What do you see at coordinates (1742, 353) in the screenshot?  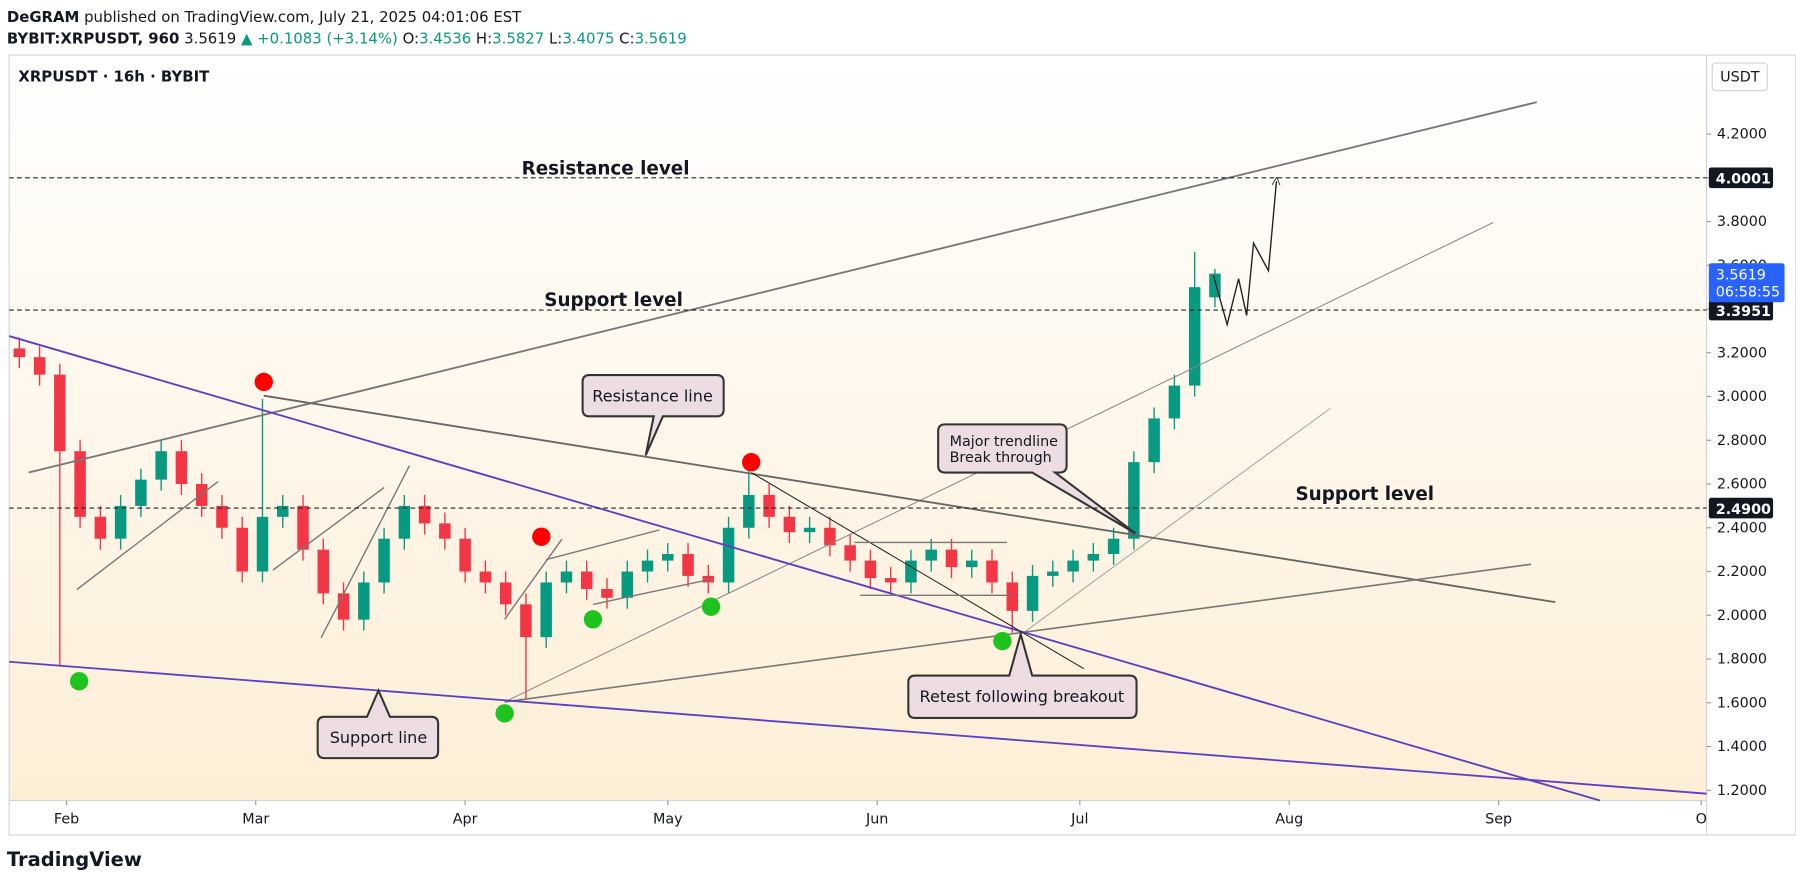 I see `y-tick-label: 3.2000` at bounding box center [1742, 353].